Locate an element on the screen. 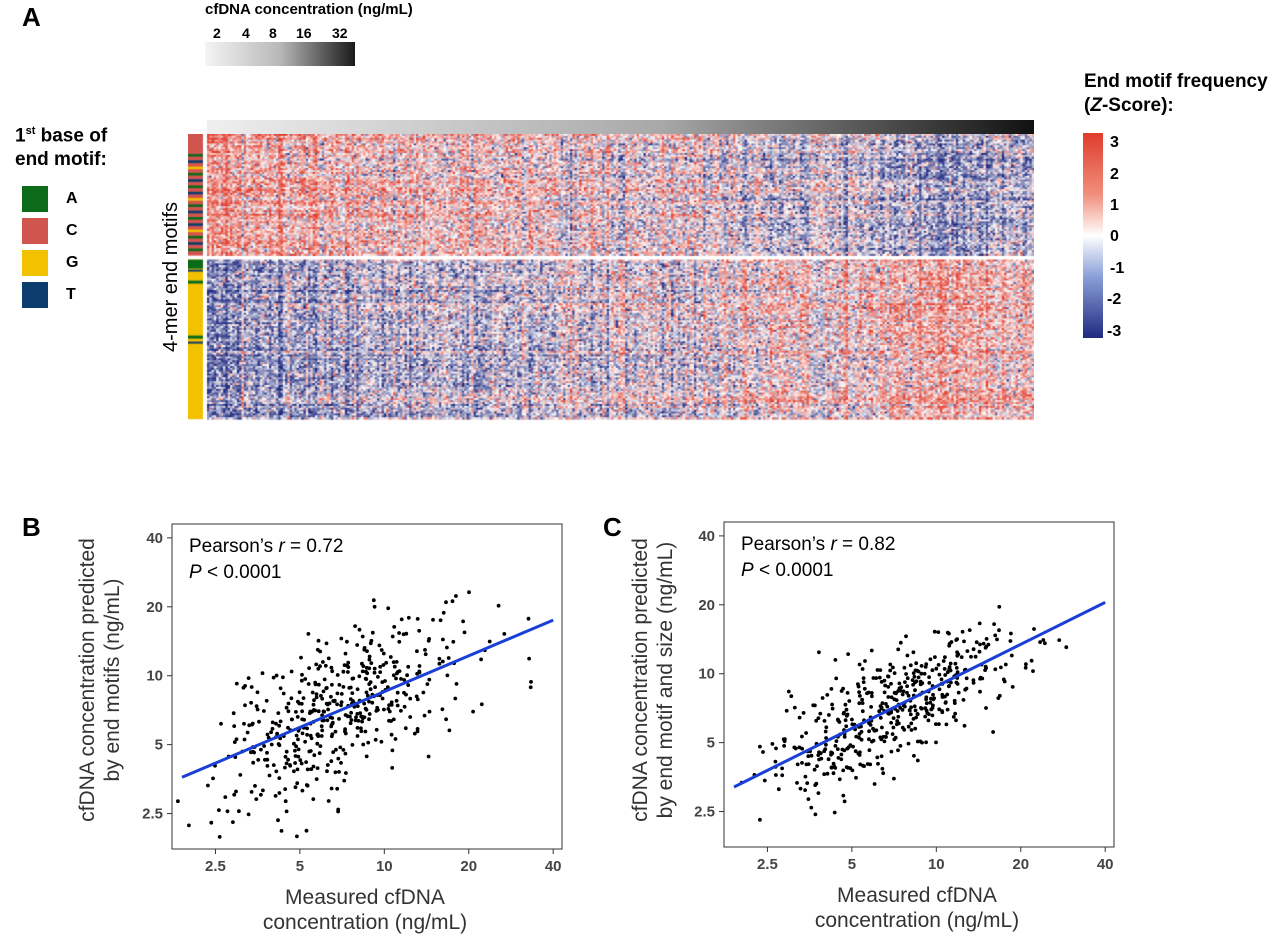 Image resolution: width=1280 pixels, height=937 pixels. cfdna-key-title: cfDNA concentration (ng/mL) is located at coordinates (309, 9).